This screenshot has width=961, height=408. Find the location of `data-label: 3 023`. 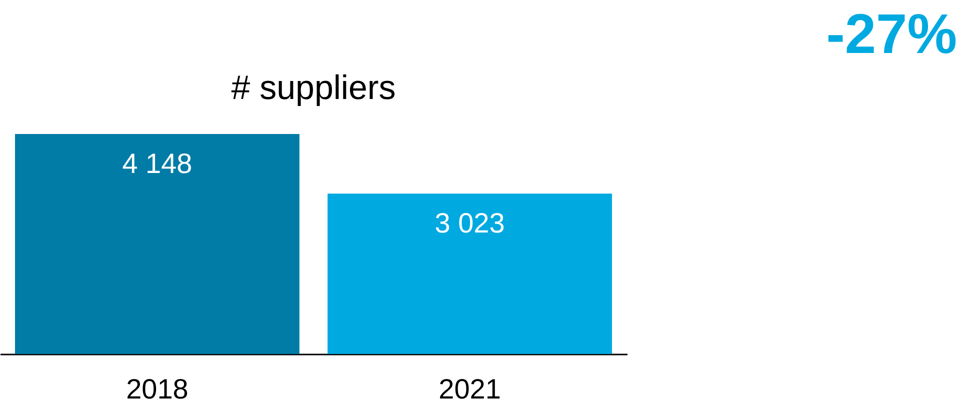

data-label: 3 023 is located at coordinates (469, 223).